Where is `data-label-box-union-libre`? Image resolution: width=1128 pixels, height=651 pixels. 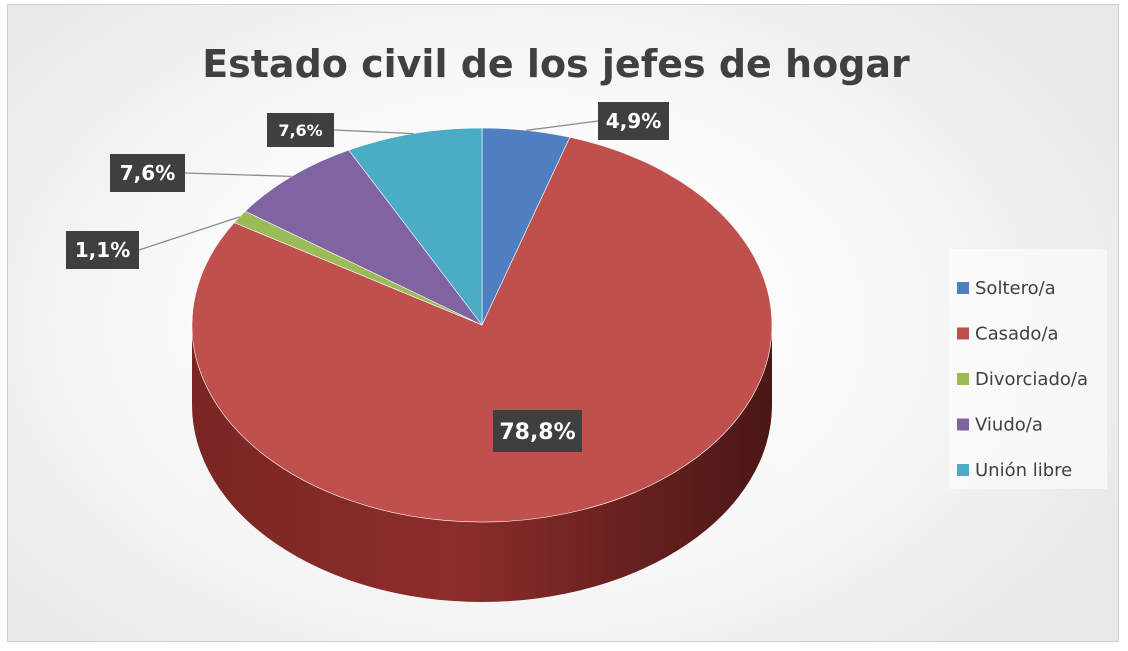
data-label-box-union-libre is located at coordinates (300, 130).